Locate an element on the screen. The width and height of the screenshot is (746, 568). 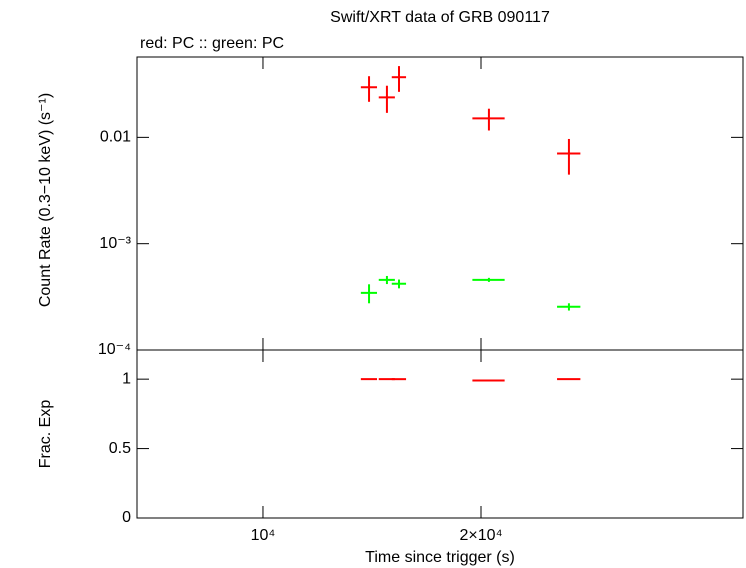
y-tick-label: 0.5 is located at coordinates (120, 448).